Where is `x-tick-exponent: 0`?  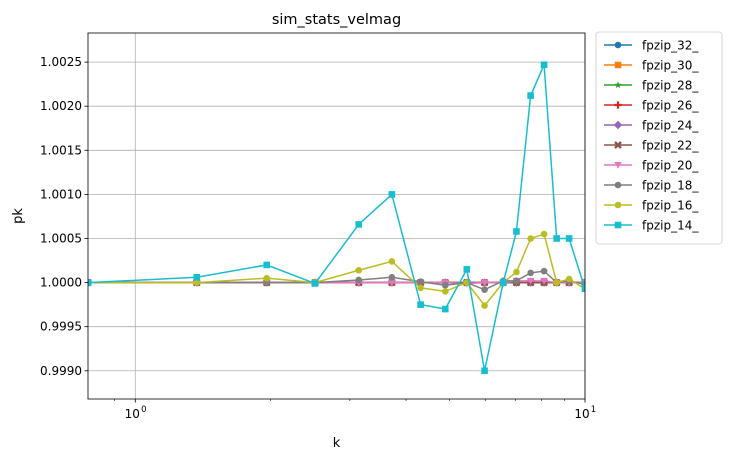
x-tick-exponent: 0 is located at coordinates (143, 410).